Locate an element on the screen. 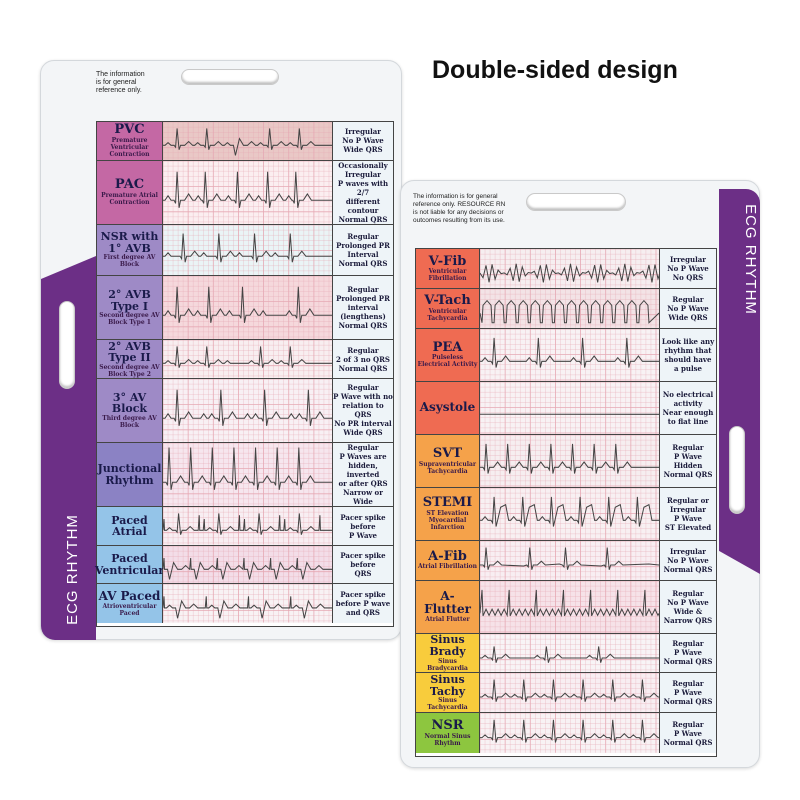 This screenshot has height=800, width=800. rhythm-subtitle: Normal Sinus Rhythm is located at coordinates (447, 739).